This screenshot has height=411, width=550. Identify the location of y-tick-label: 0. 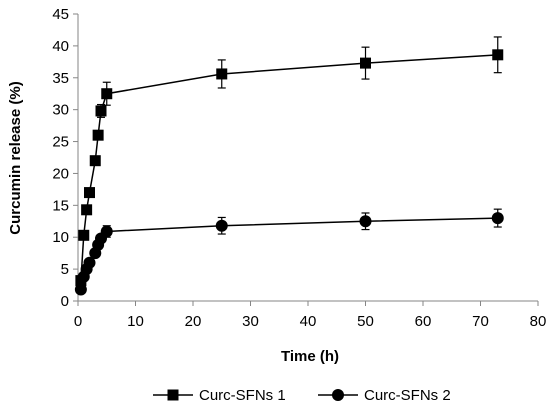
(65, 301).